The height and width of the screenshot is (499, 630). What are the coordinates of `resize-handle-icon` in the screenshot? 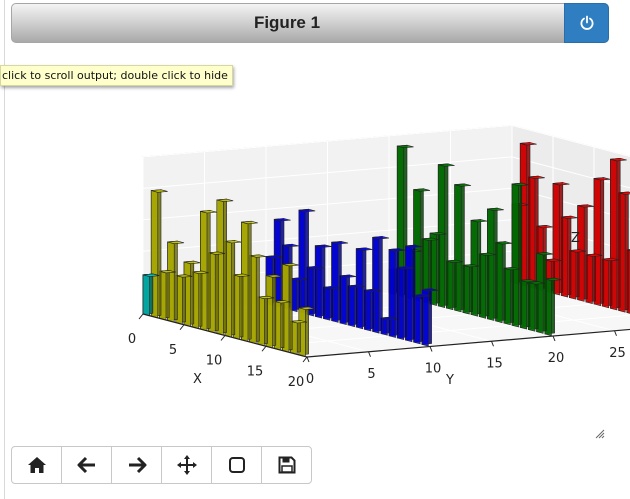 It's located at (600, 434).